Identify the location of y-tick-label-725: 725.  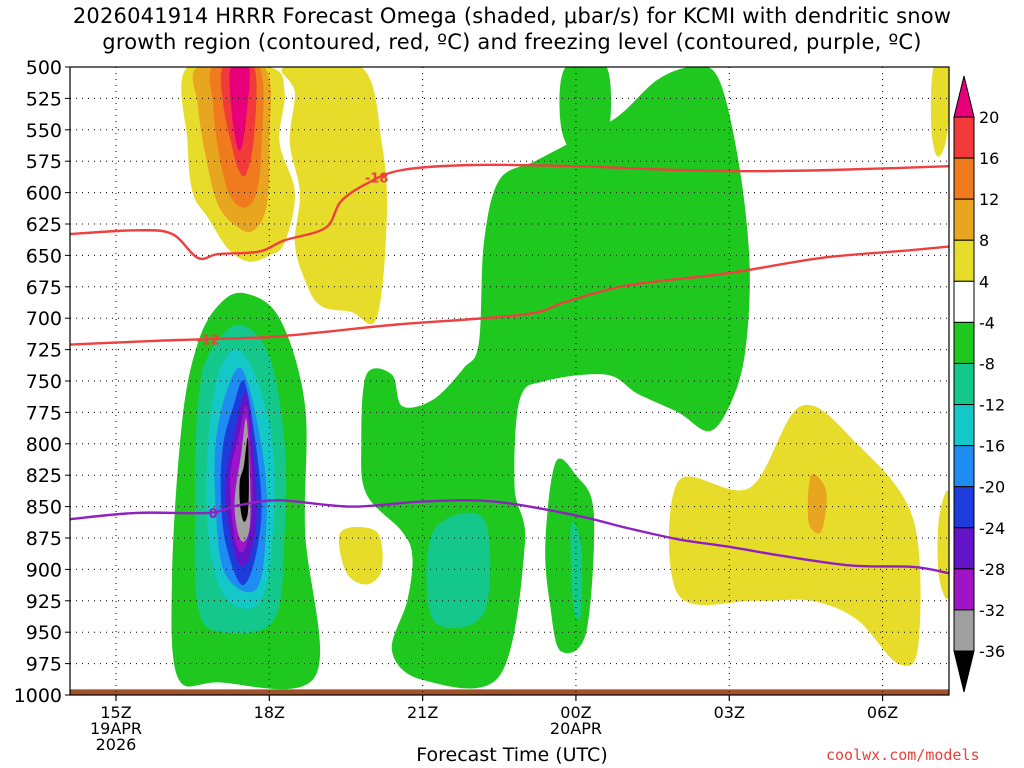
(44, 351).